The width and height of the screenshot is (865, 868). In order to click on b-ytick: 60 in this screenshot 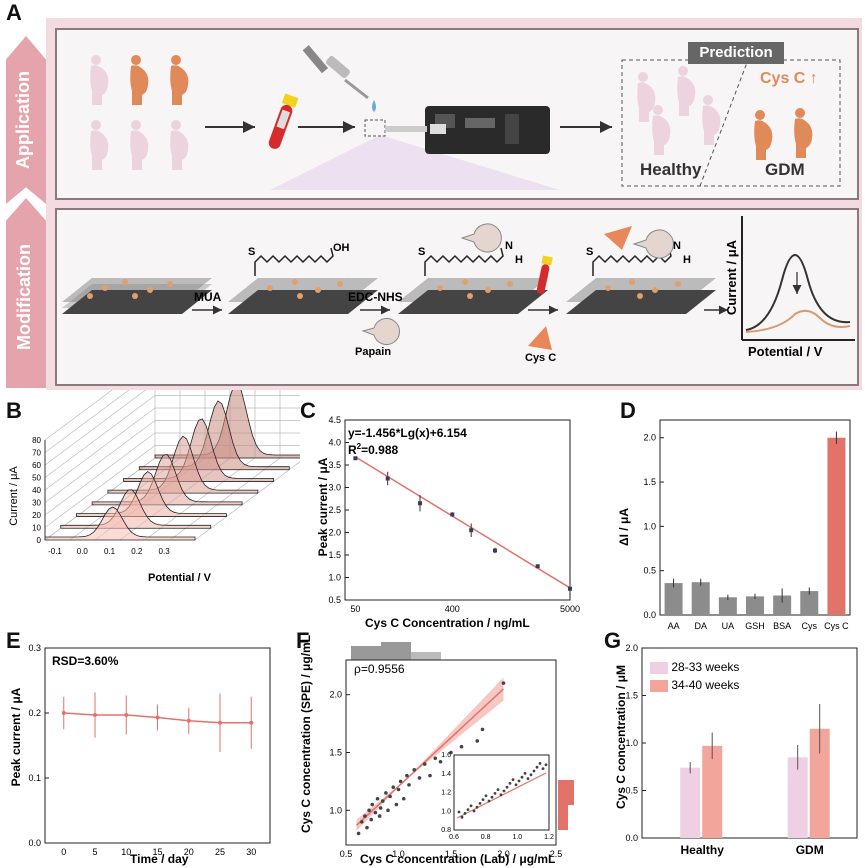, I will do `click(36, 465)`.